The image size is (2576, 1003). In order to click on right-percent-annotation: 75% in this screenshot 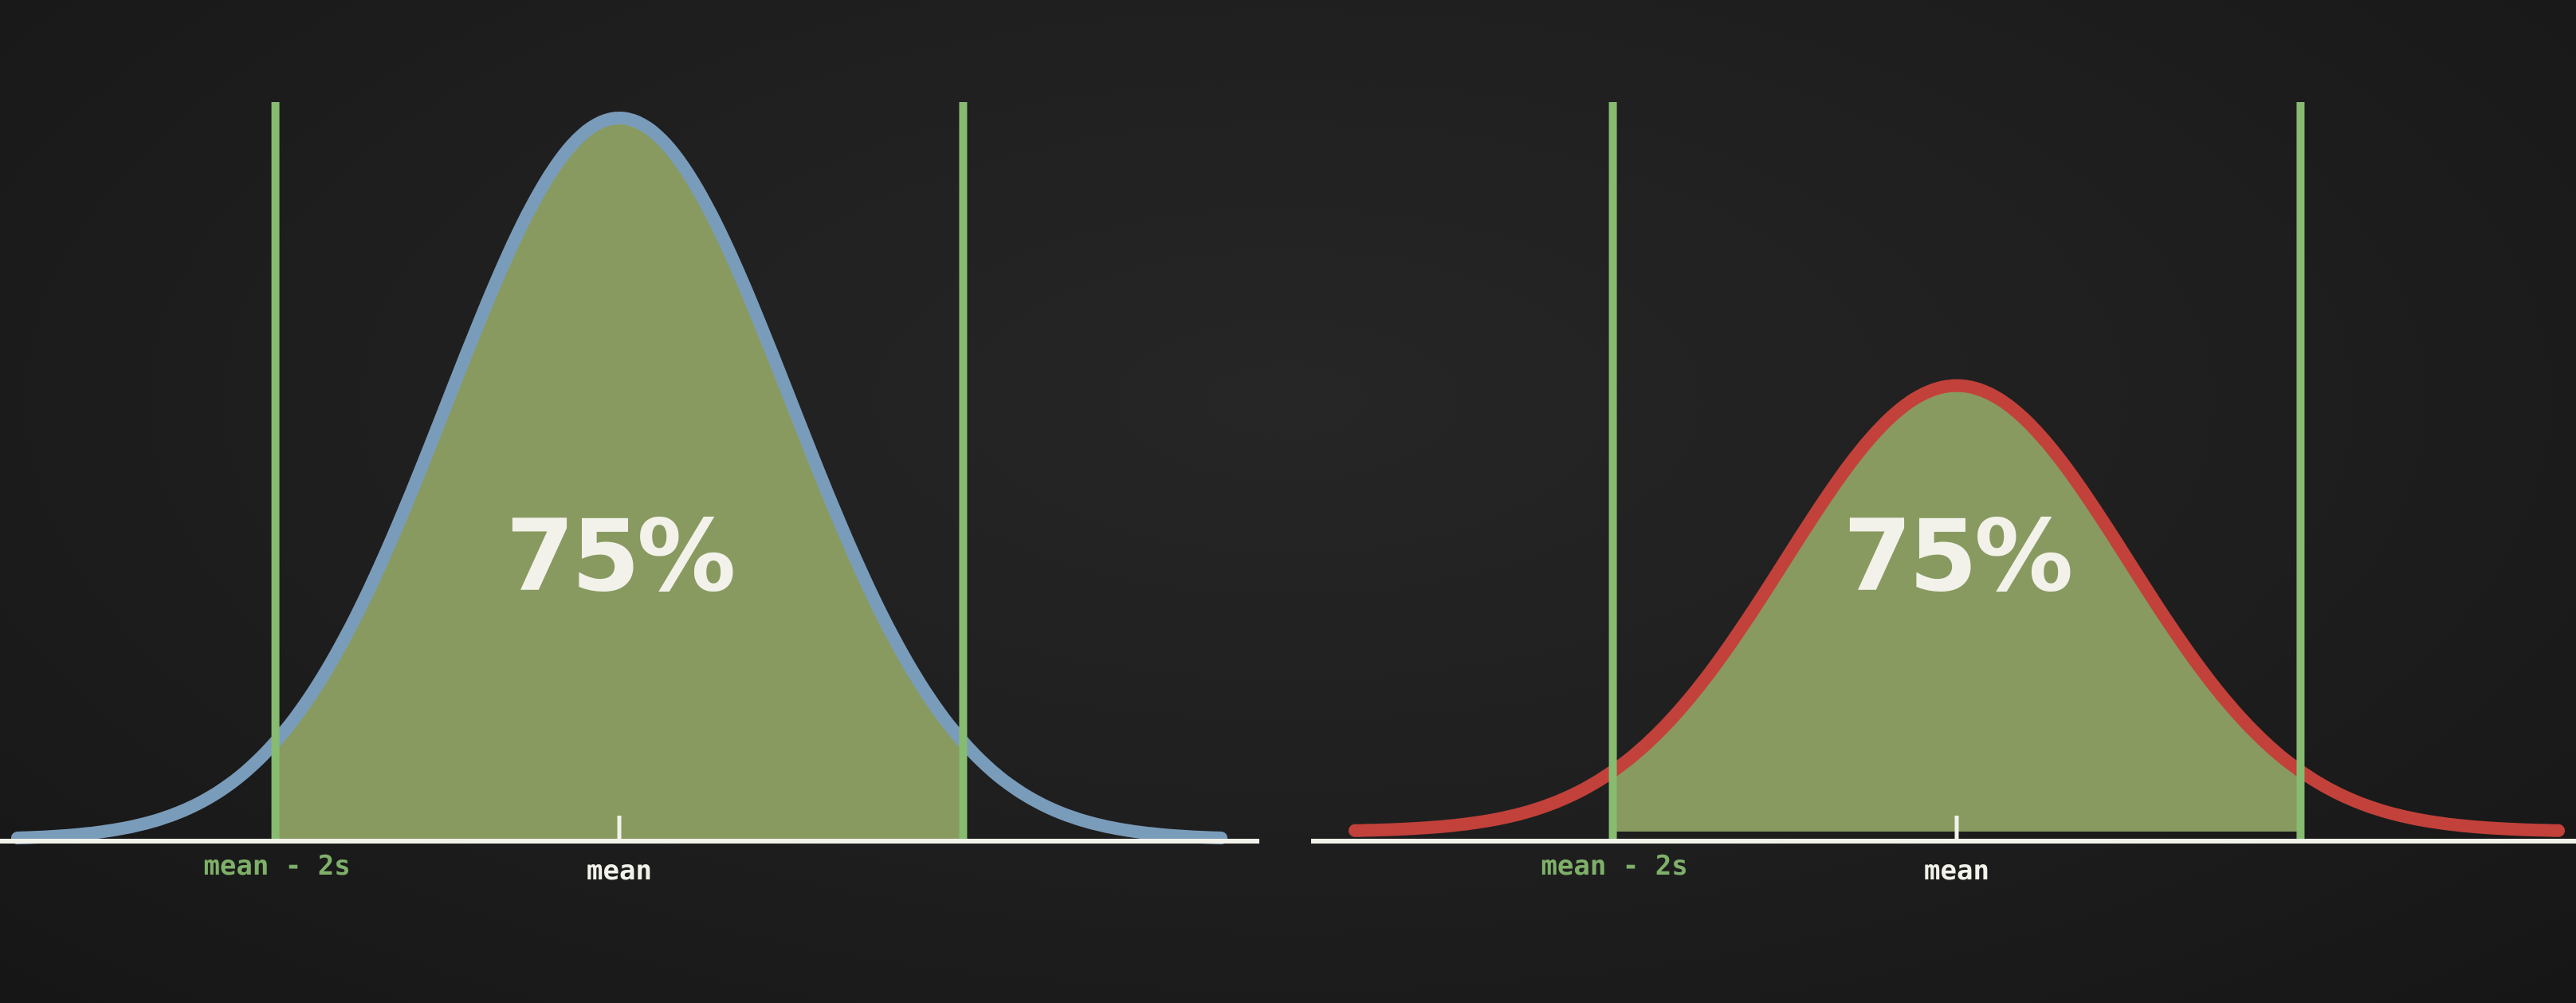, I will do `click(1957, 556)`.